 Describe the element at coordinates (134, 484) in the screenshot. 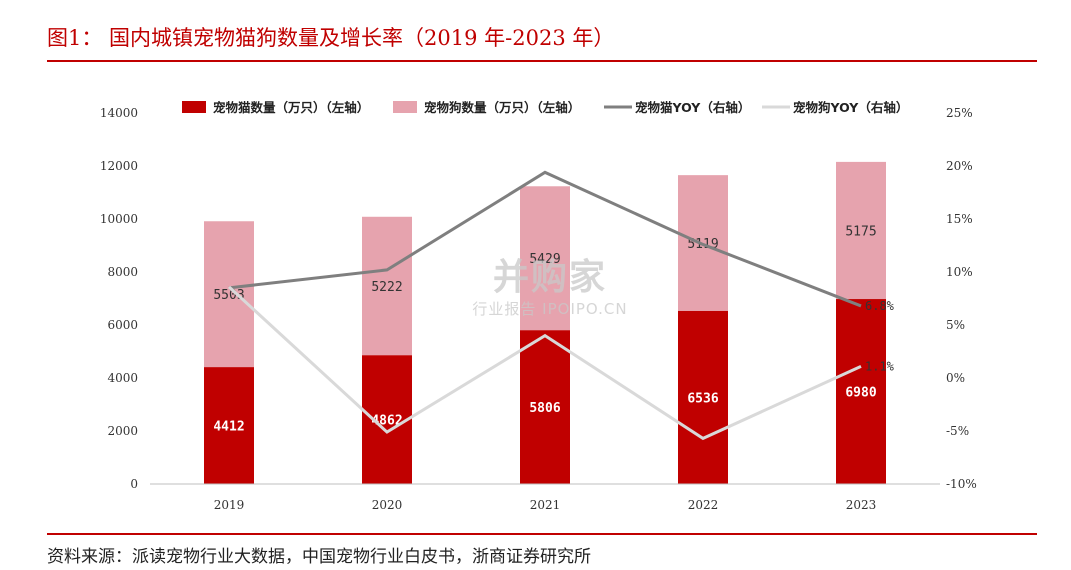

I see `left-axis-tick-label: 0` at that location.